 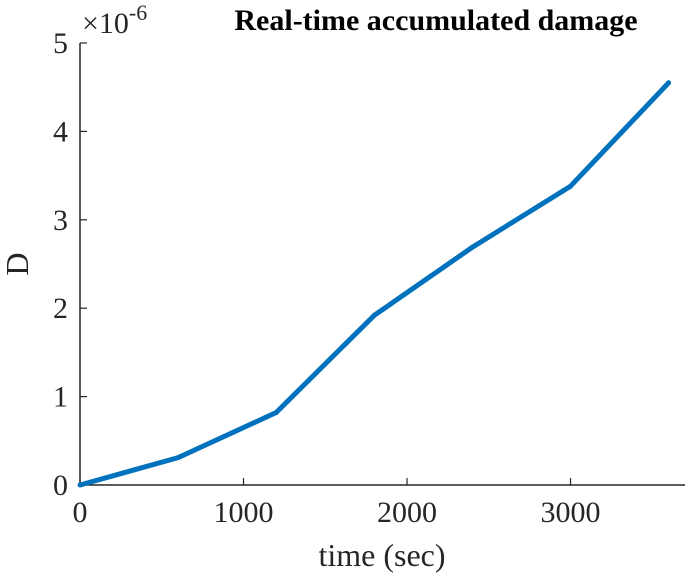 What do you see at coordinates (407, 512) in the screenshot?
I see `x-tick-label: 2000` at bounding box center [407, 512].